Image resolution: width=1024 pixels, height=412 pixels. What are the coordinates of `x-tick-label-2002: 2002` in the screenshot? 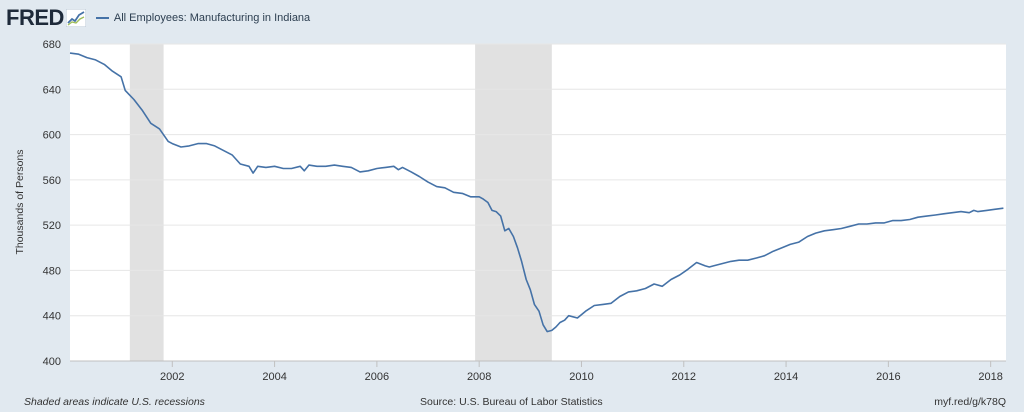 It's located at (172, 377).